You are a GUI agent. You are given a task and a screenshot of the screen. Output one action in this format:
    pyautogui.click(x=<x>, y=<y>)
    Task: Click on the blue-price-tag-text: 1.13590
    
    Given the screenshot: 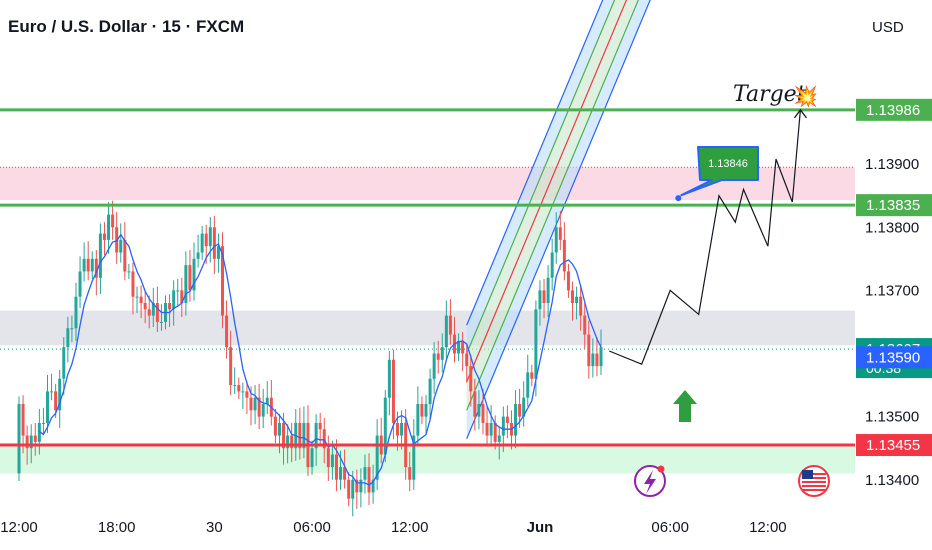 What is the action you would take?
    pyautogui.click(x=893, y=357)
    